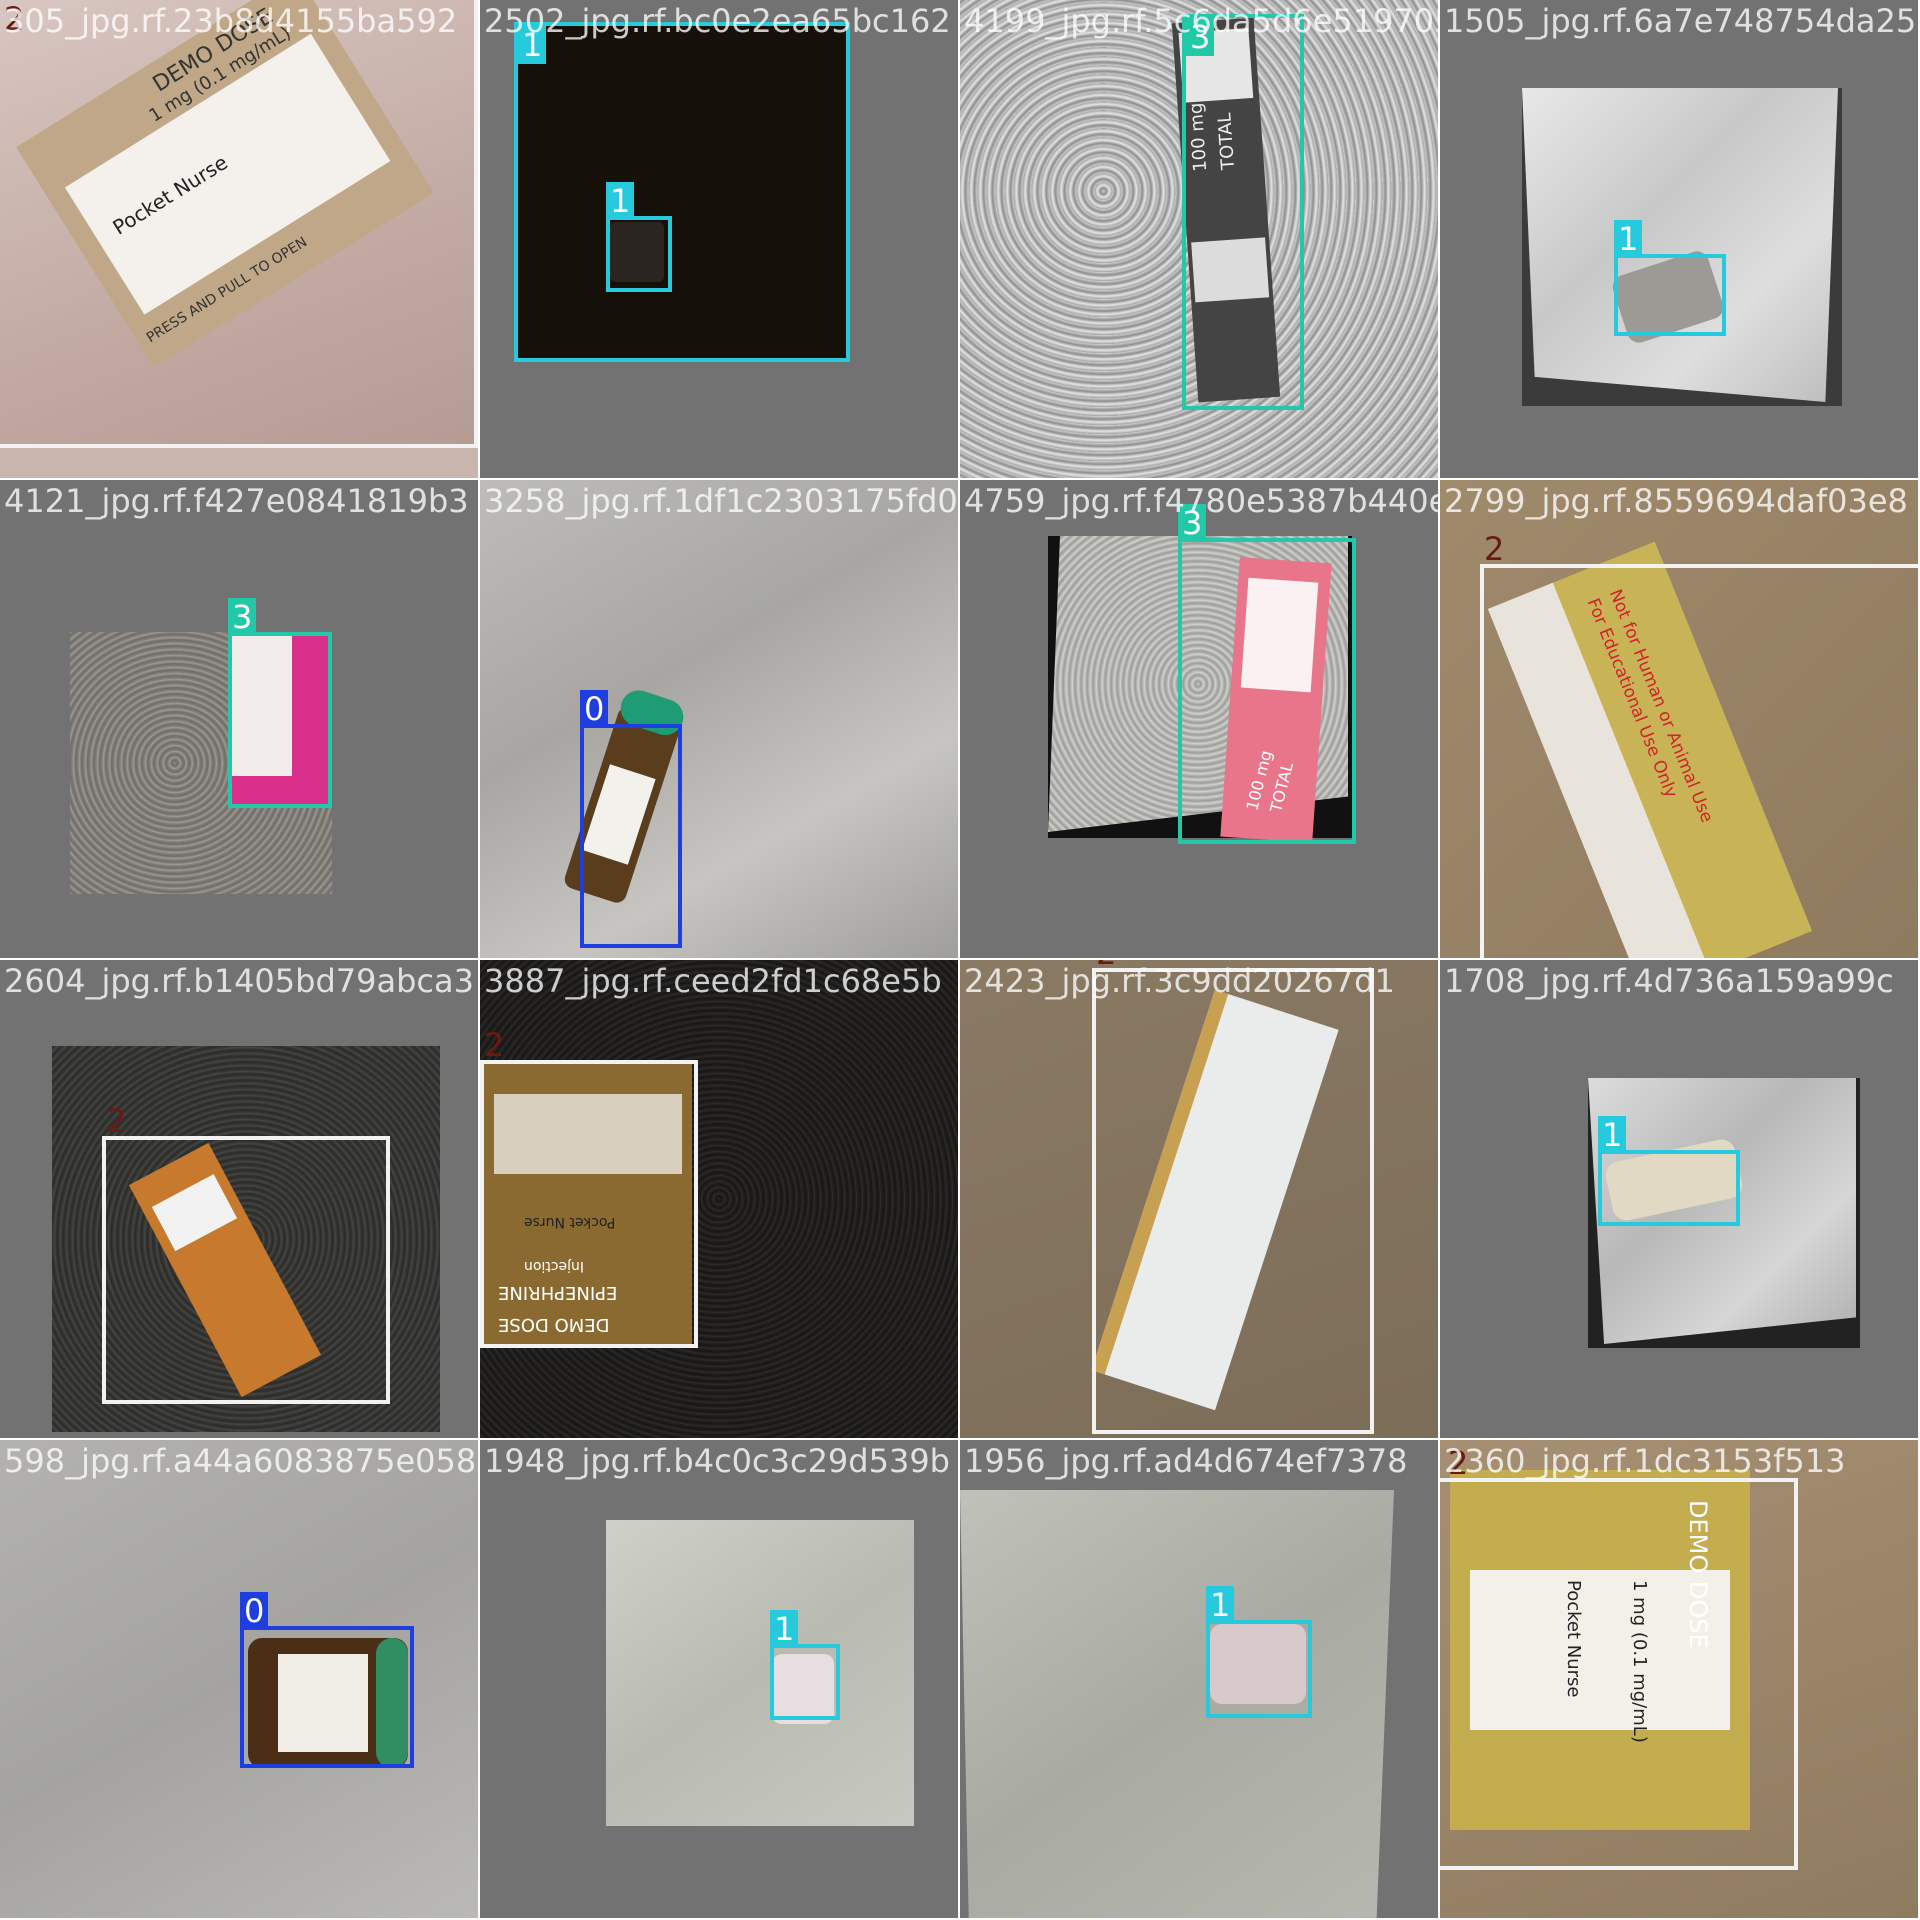 This screenshot has width=1920, height=1920. I want to click on tile-filename: 1956_jpg.rf.ad4d674ef7378, so click(1186, 1461).